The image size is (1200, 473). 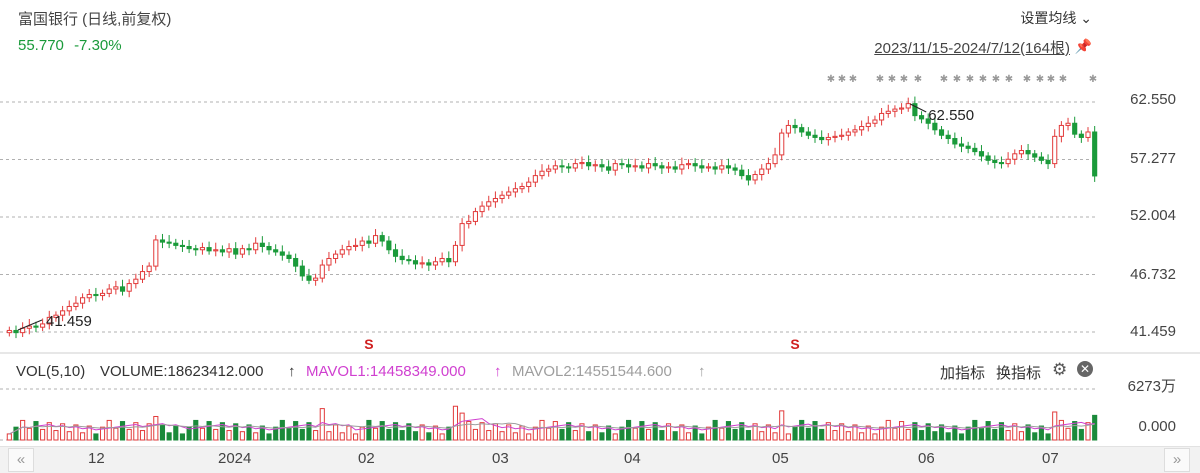 What do you see at coordinates (1177, 460) in the screenshot?
I see `scroll-right-icon: »` at bounding box center [1177, 460].